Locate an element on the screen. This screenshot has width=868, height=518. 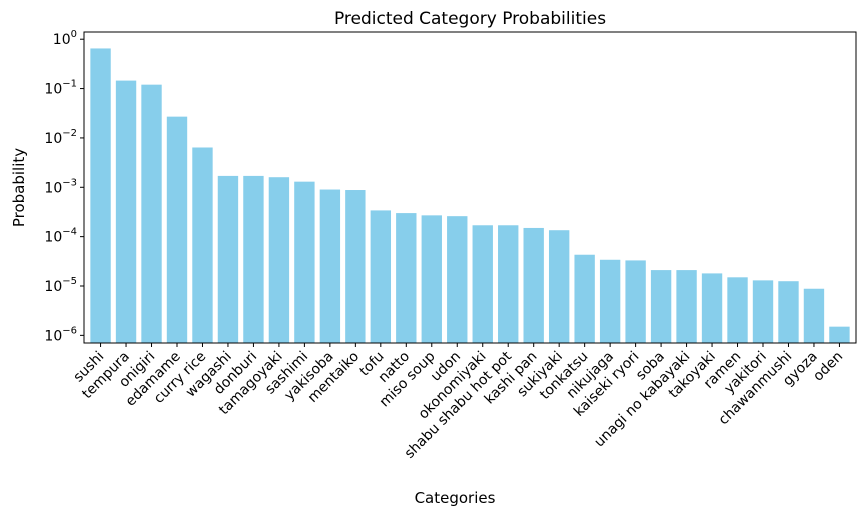
y-tick-label: 10⁰ is located at coordinates (65, 38).